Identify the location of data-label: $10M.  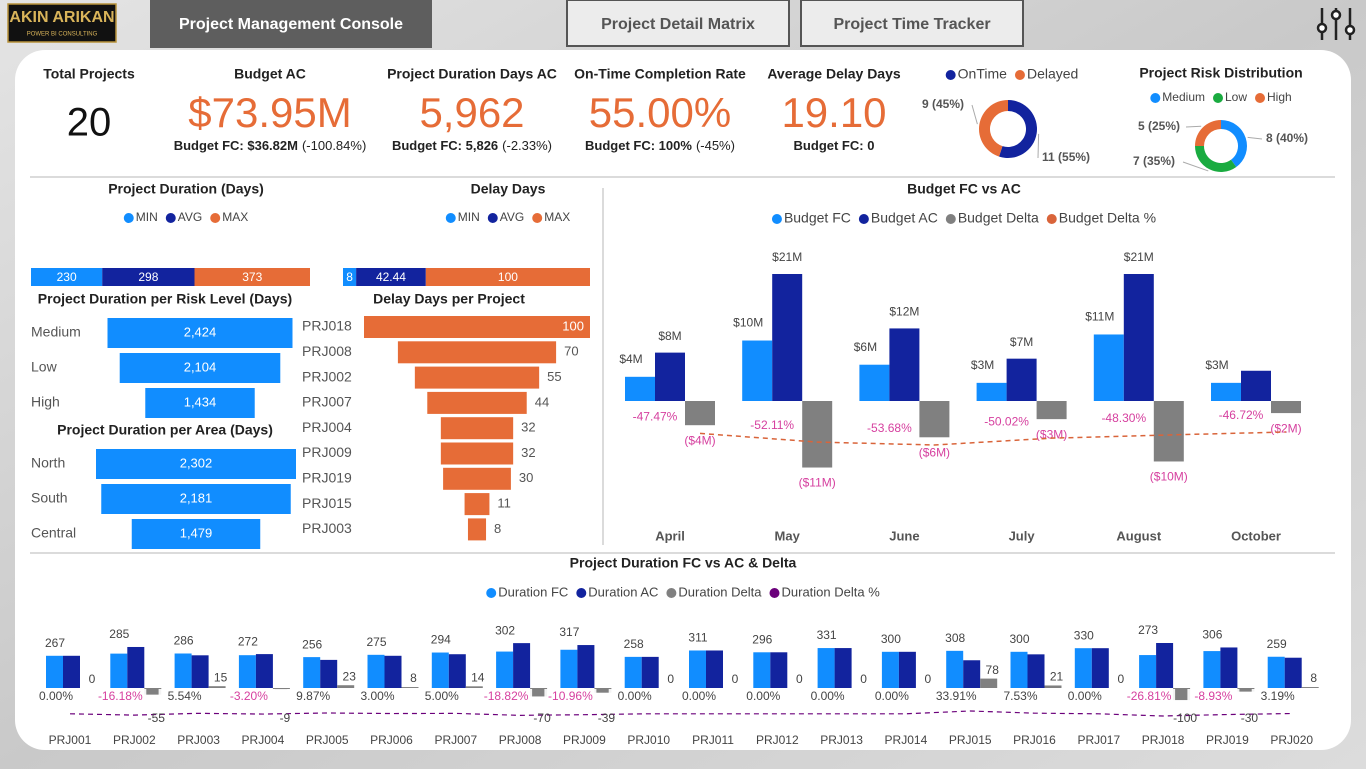
(748, 323).